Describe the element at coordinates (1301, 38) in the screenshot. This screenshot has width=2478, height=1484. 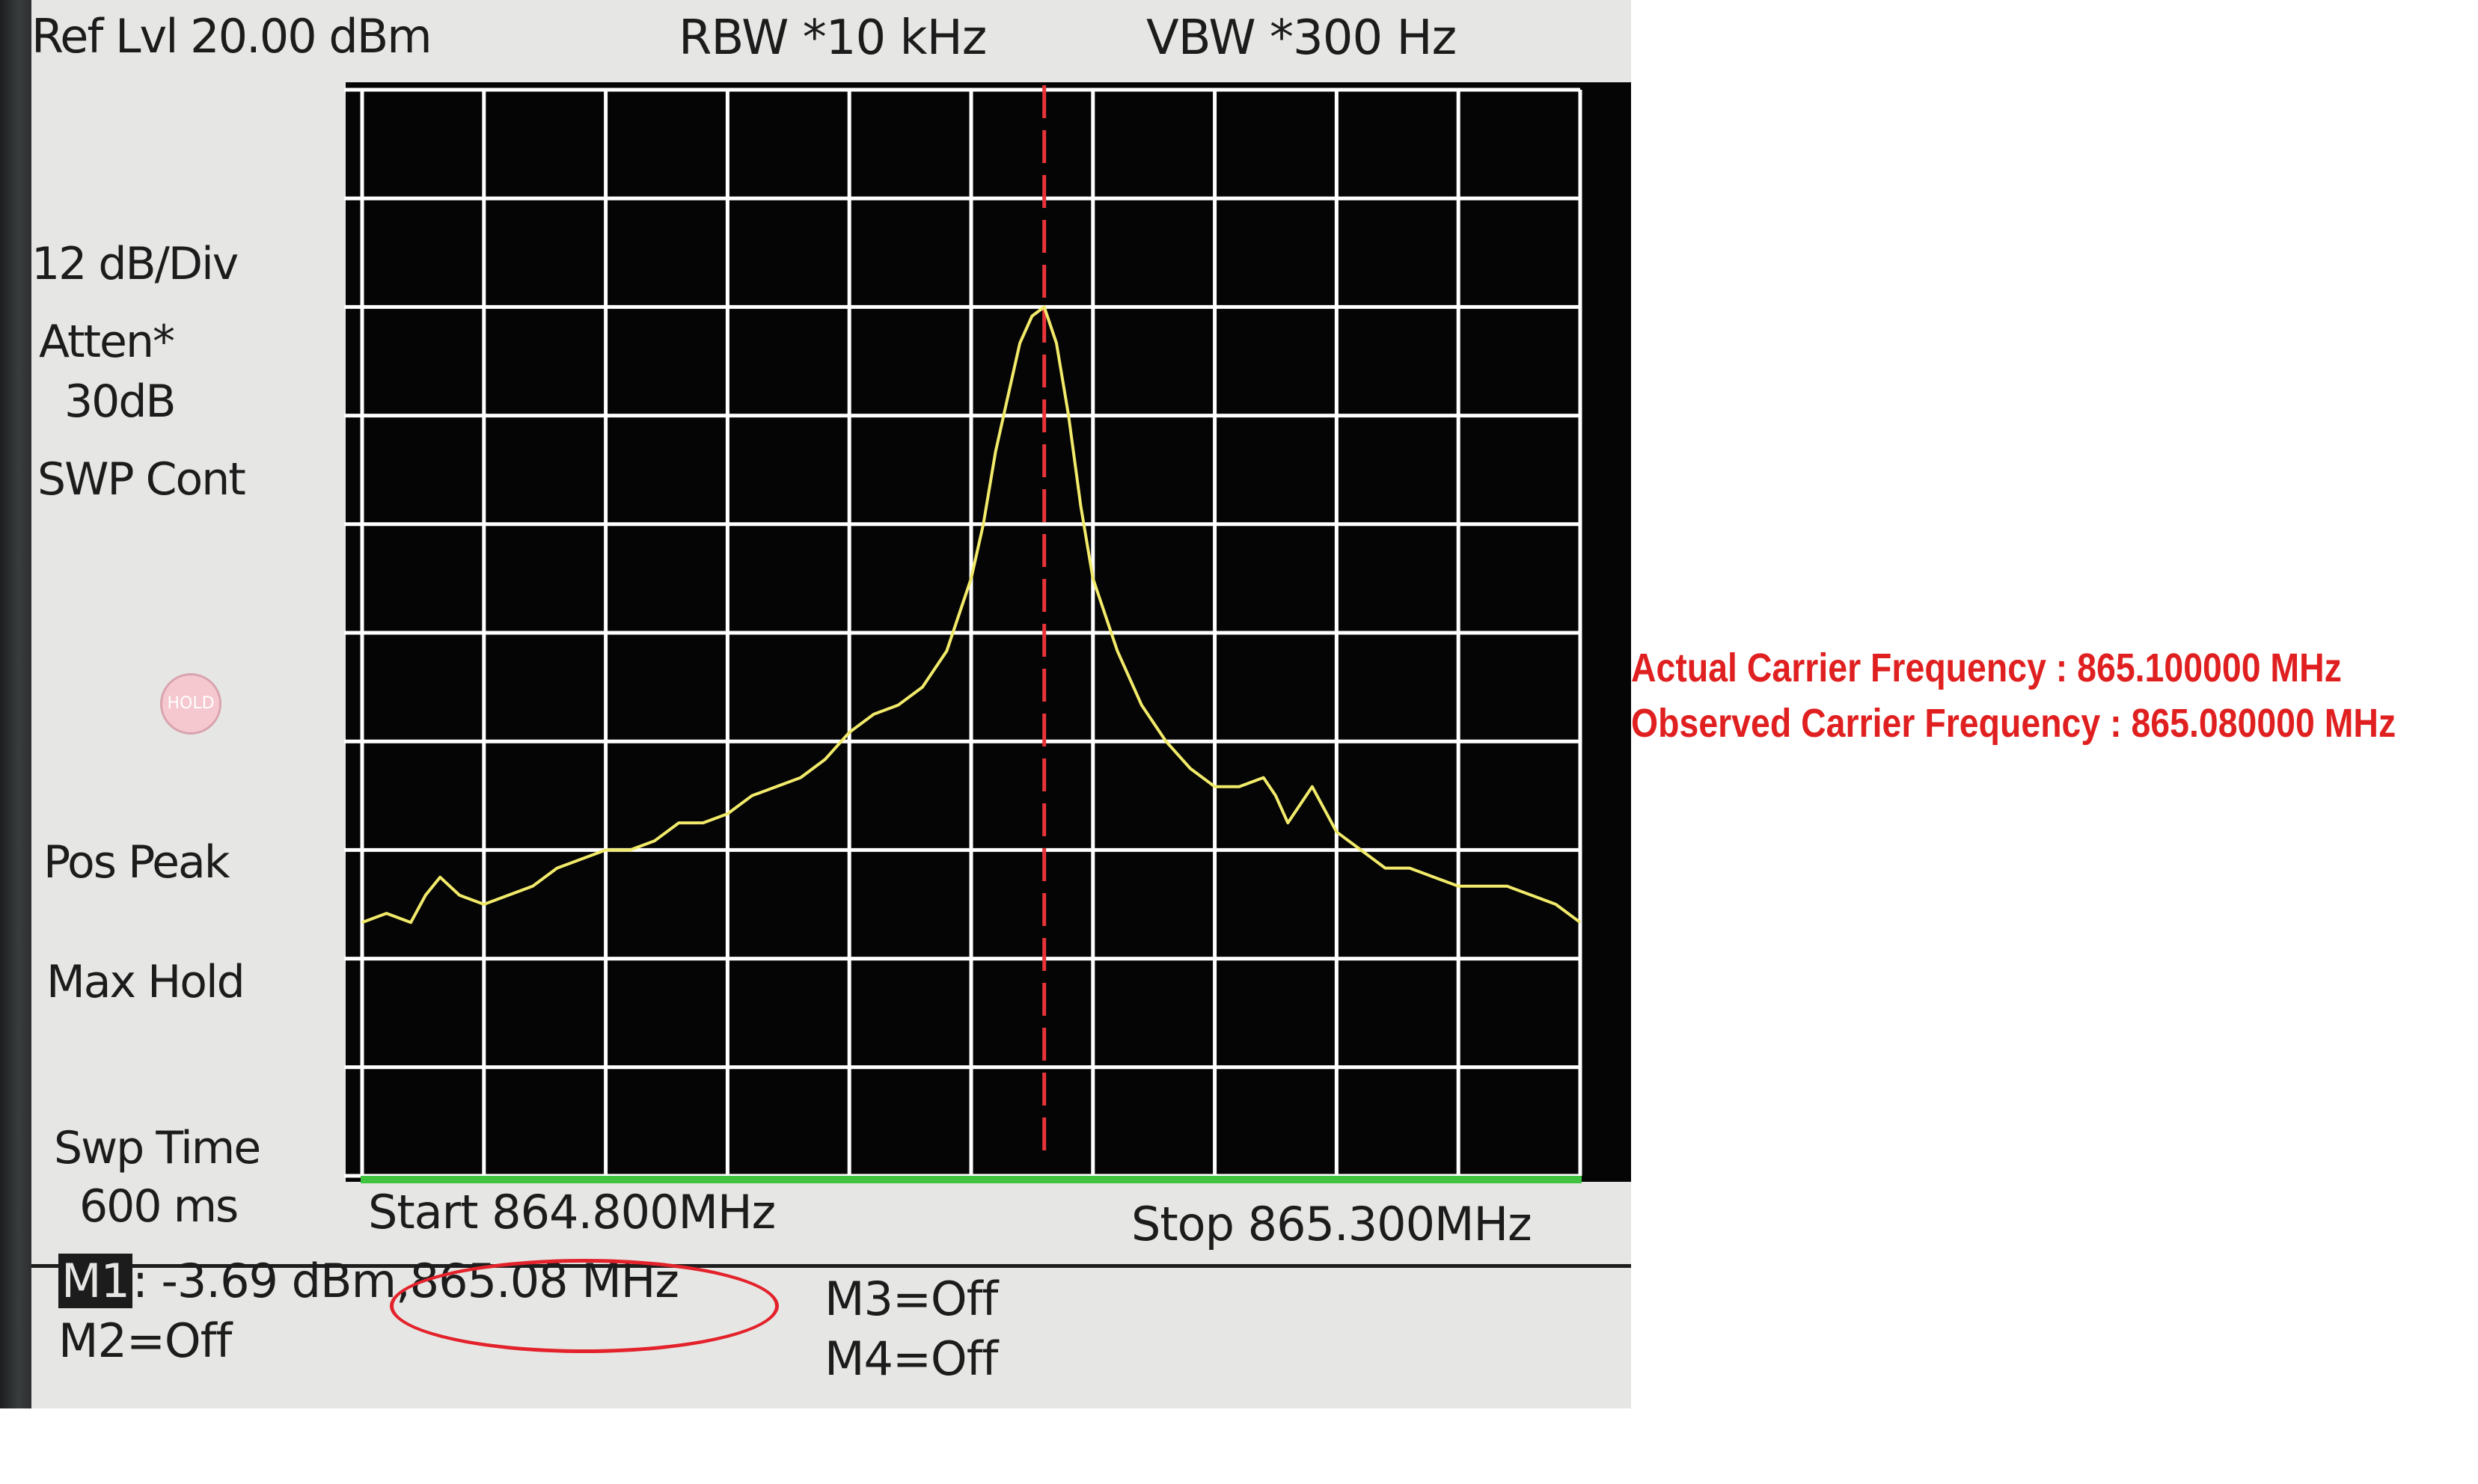
I see `vbw-label: VBW *300 Hz` at that location.